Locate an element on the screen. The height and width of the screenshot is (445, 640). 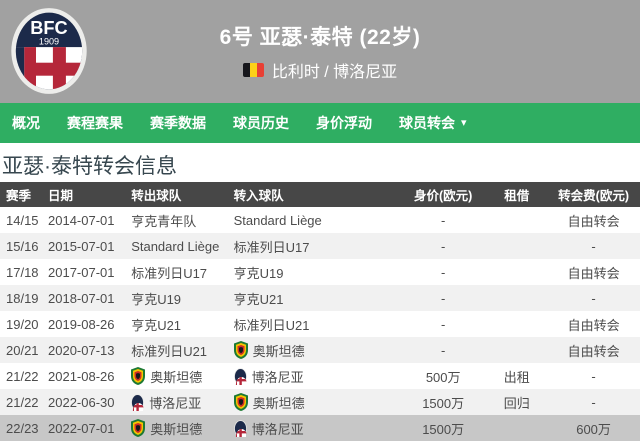
cell-season: 18/19 is located at coordinates (22, 298).